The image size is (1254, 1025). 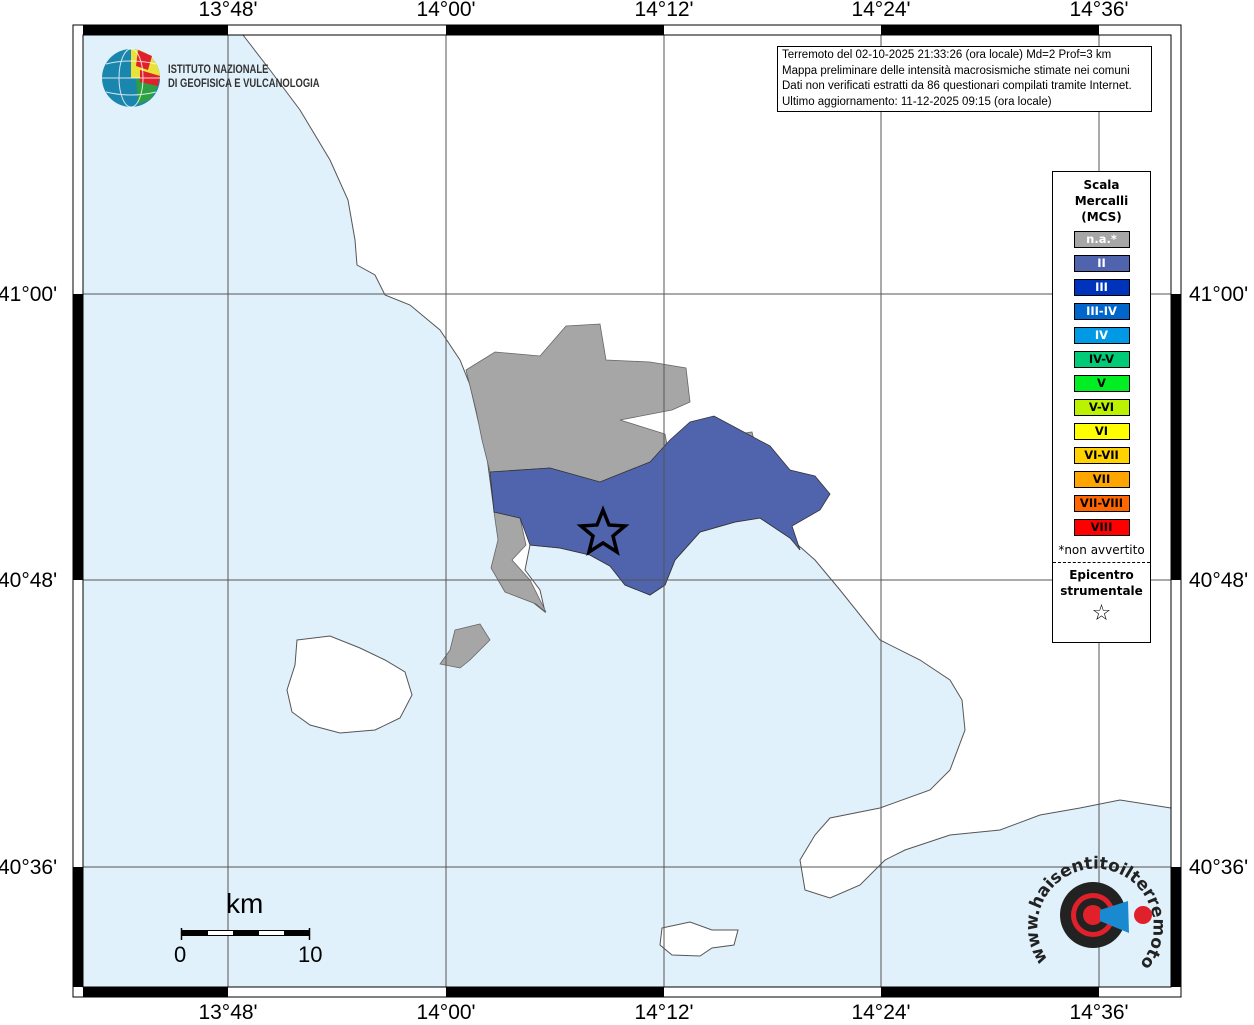 I want to click on ingv-line2: DI GEOFISICA E VULCANOLOGIA, so click(x=244, y=84).